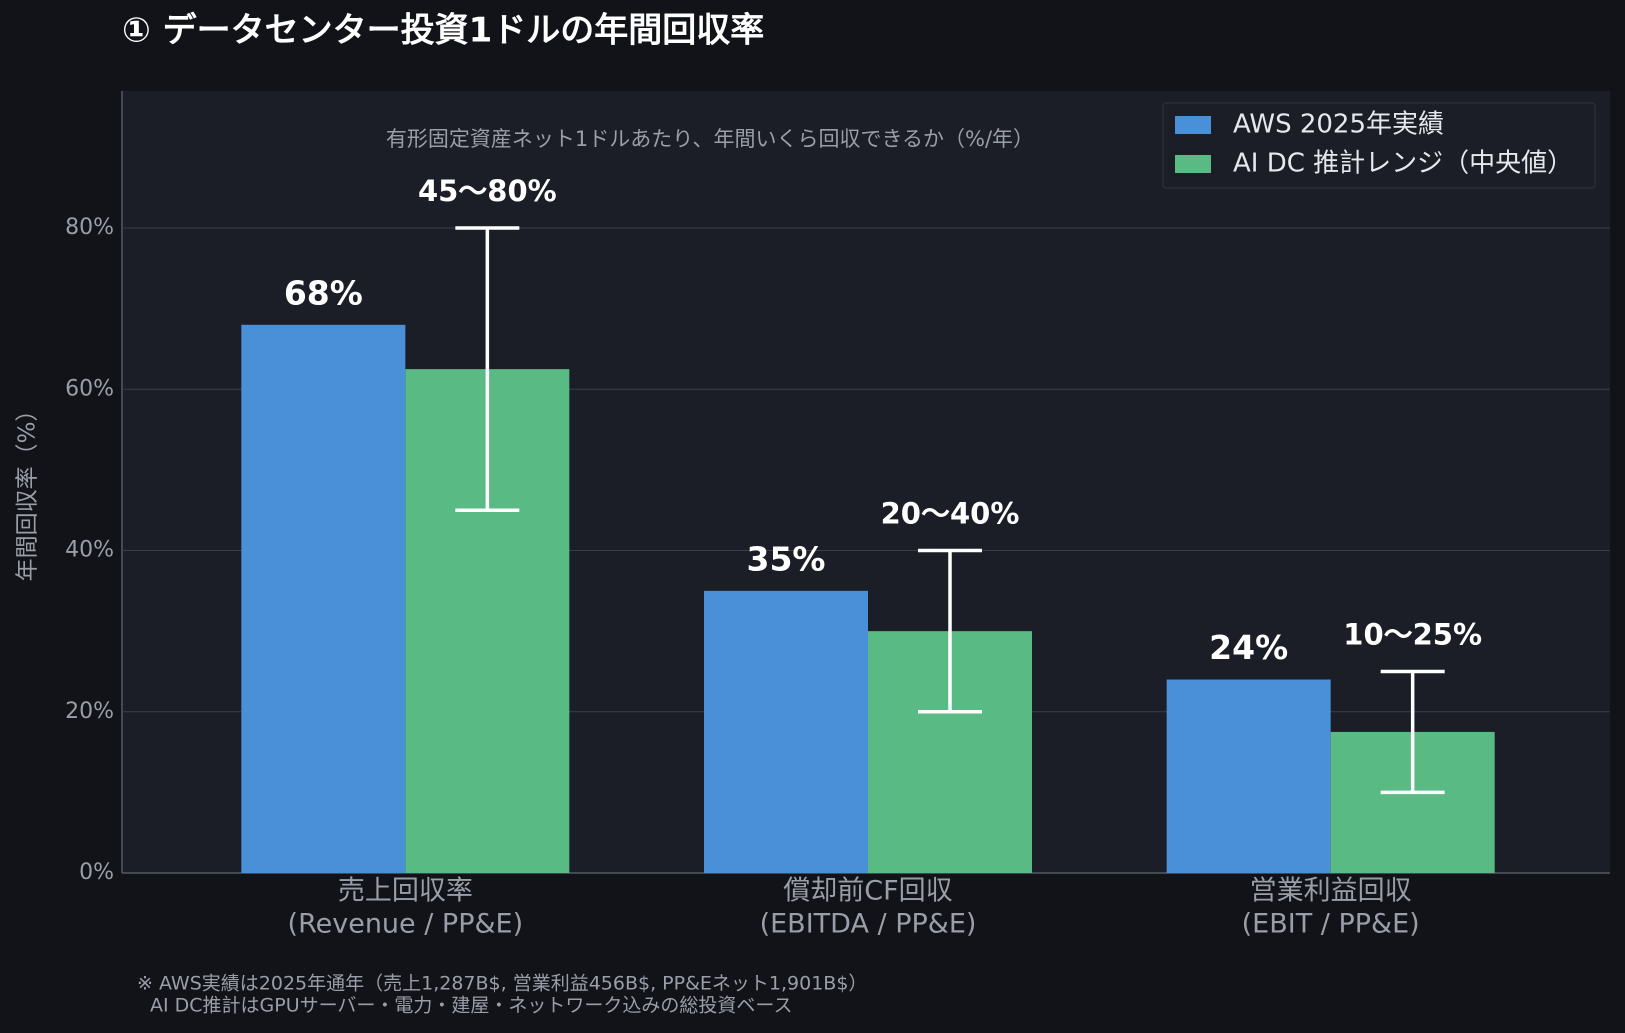  What do you see at coordinates (406, 924) in the screenshot?
I see `x-tick-label: (Revenue / PP&E)` at bounding box center [406, 924].